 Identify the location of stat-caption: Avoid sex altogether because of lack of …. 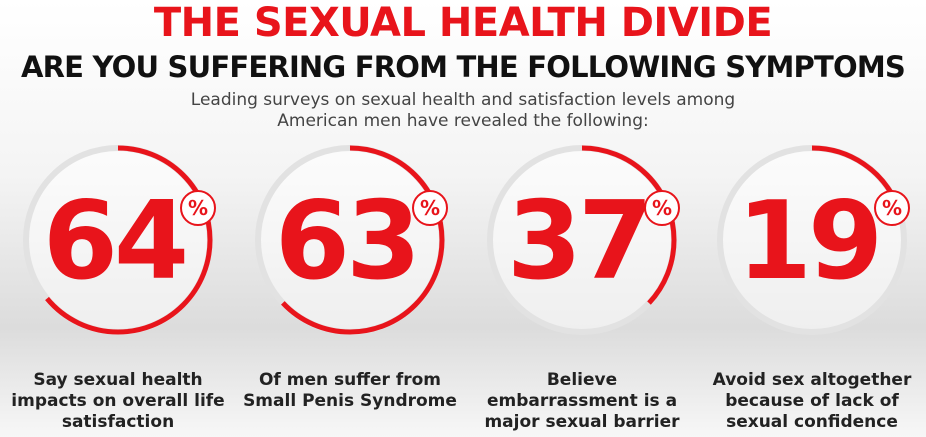
(812, 401).